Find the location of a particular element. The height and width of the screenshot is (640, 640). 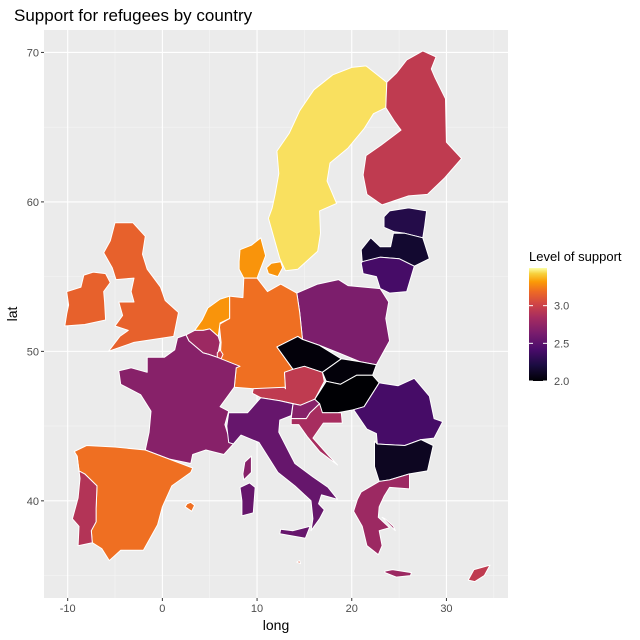

y-axis-ticks: 40 50 60 70 is located at coordinates (35, 277).